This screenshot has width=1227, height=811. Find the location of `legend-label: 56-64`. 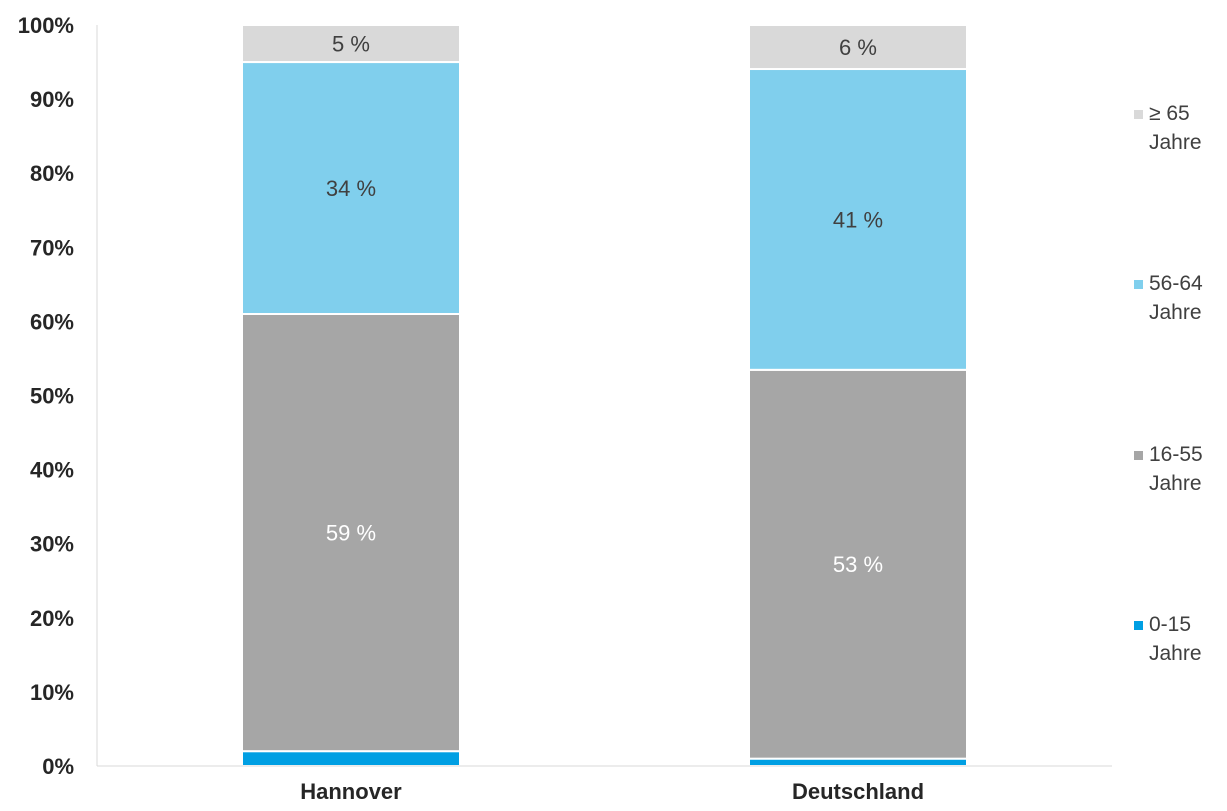

legend-label: 56-64 is located at coordinates (1176, 283).